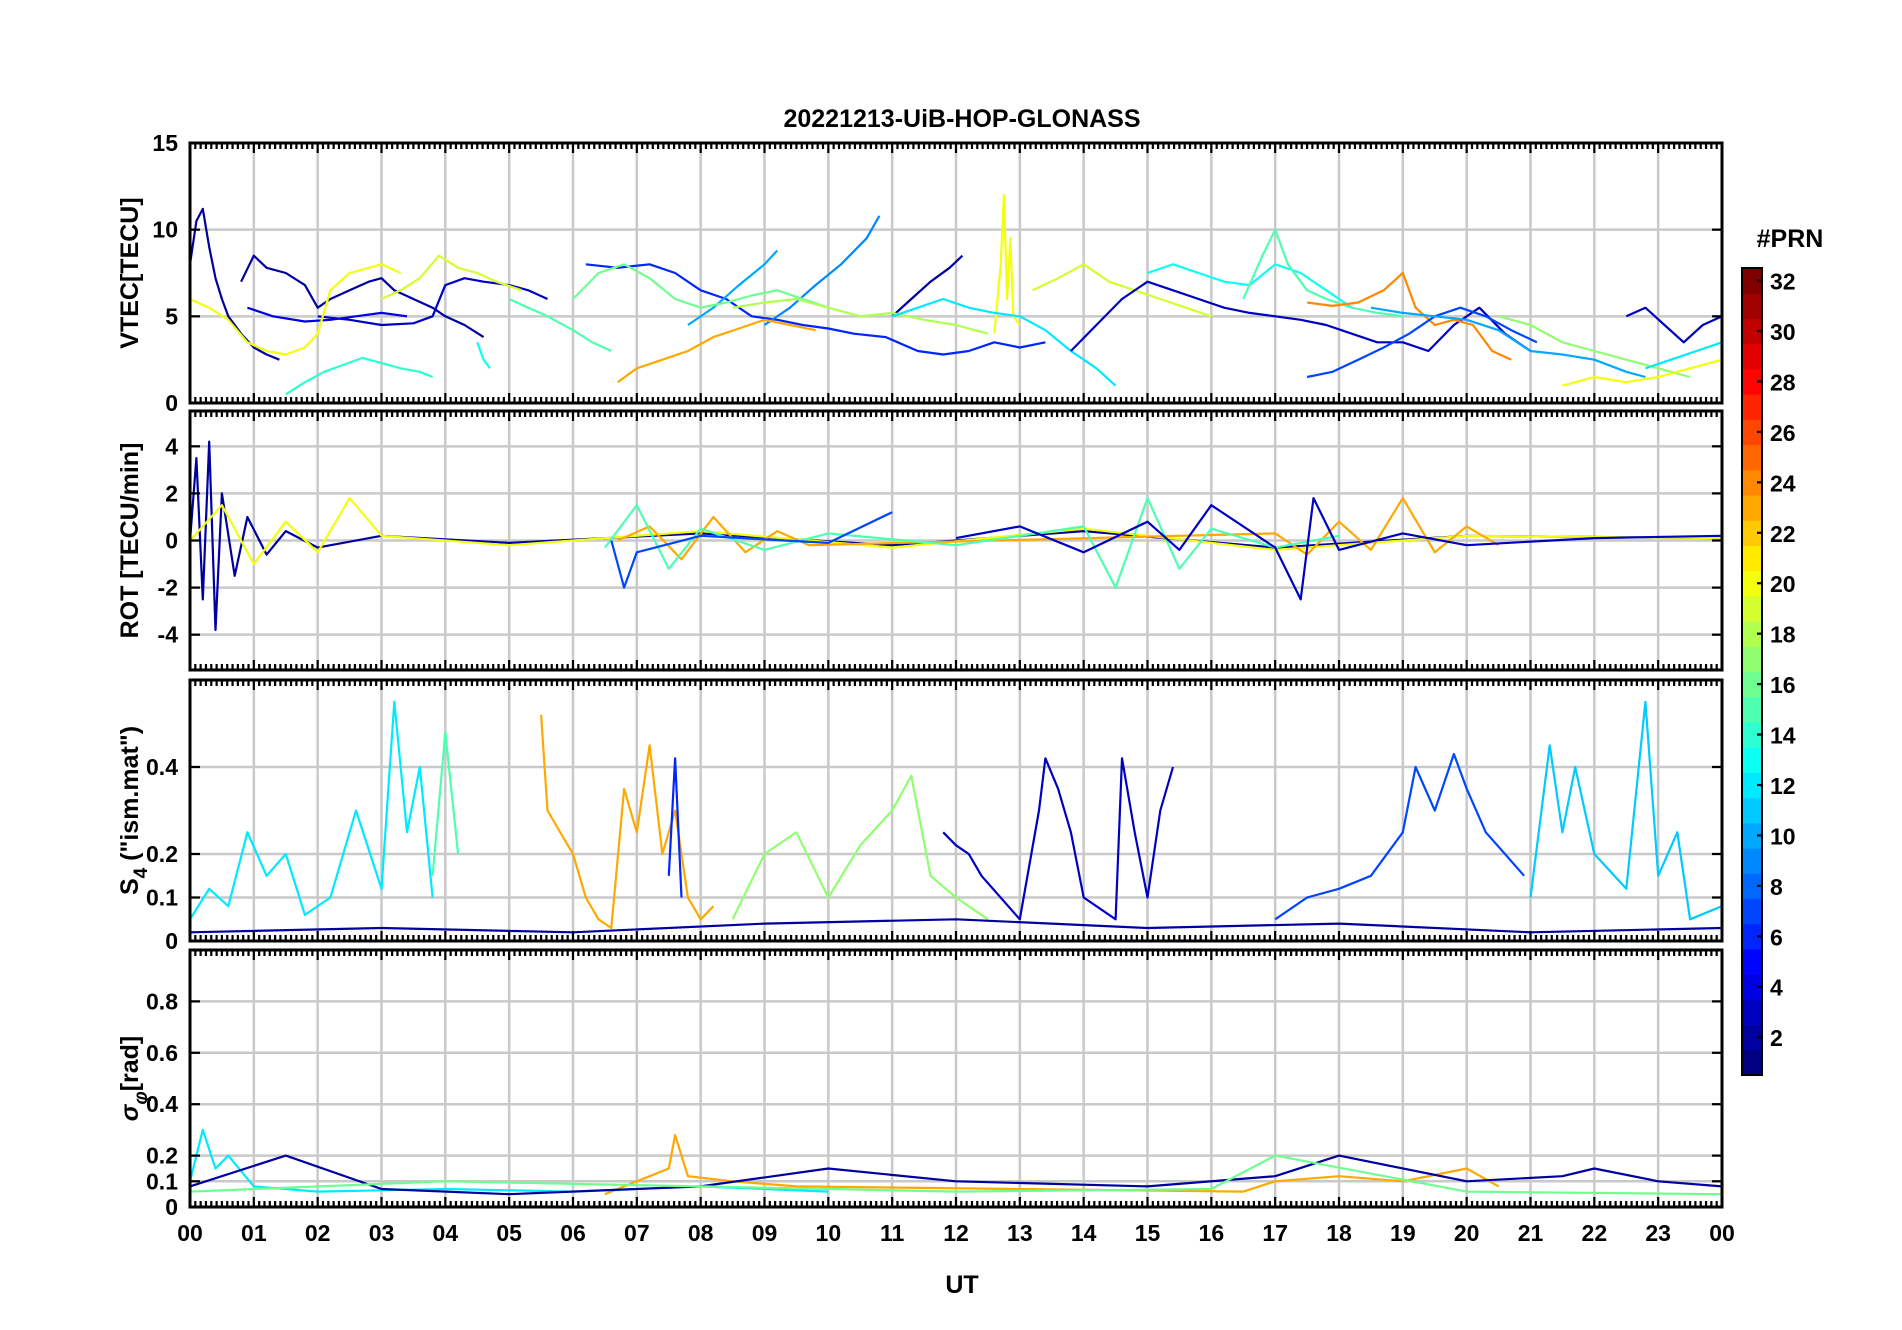  What do you see at coordinates (168, 588) in the screenshot?
I see `y-tick-label: -2` at bounding box center [168, 588].